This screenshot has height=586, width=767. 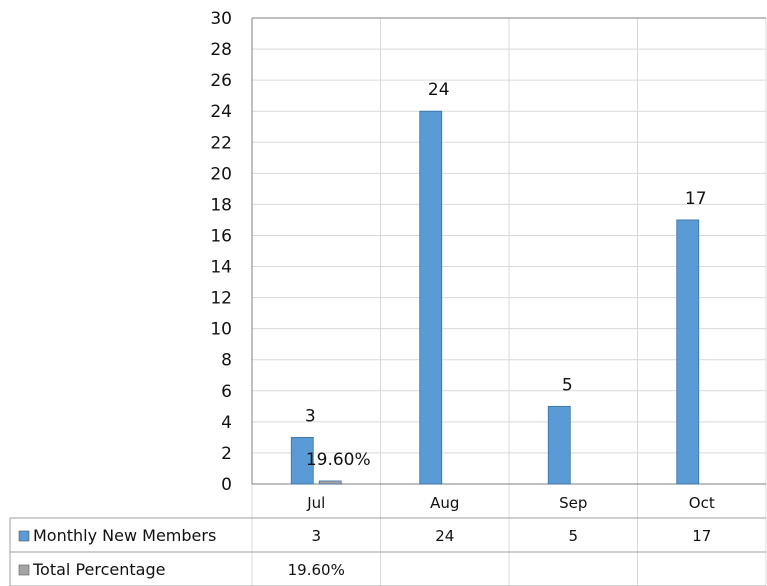 What do you see at coordinates (573, 536) in the screenshot?
I see `table-cell: 5` at bounding box center [573, 536].